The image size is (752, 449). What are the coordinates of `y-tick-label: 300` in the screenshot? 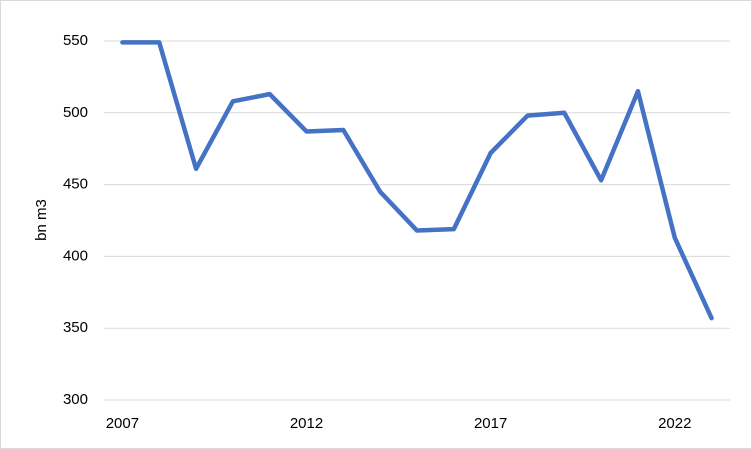 It's located at (75, 399).